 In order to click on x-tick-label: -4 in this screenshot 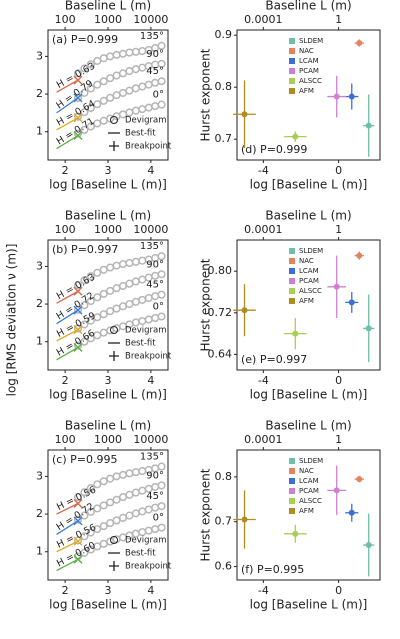, I will do `click(263, 170)`.